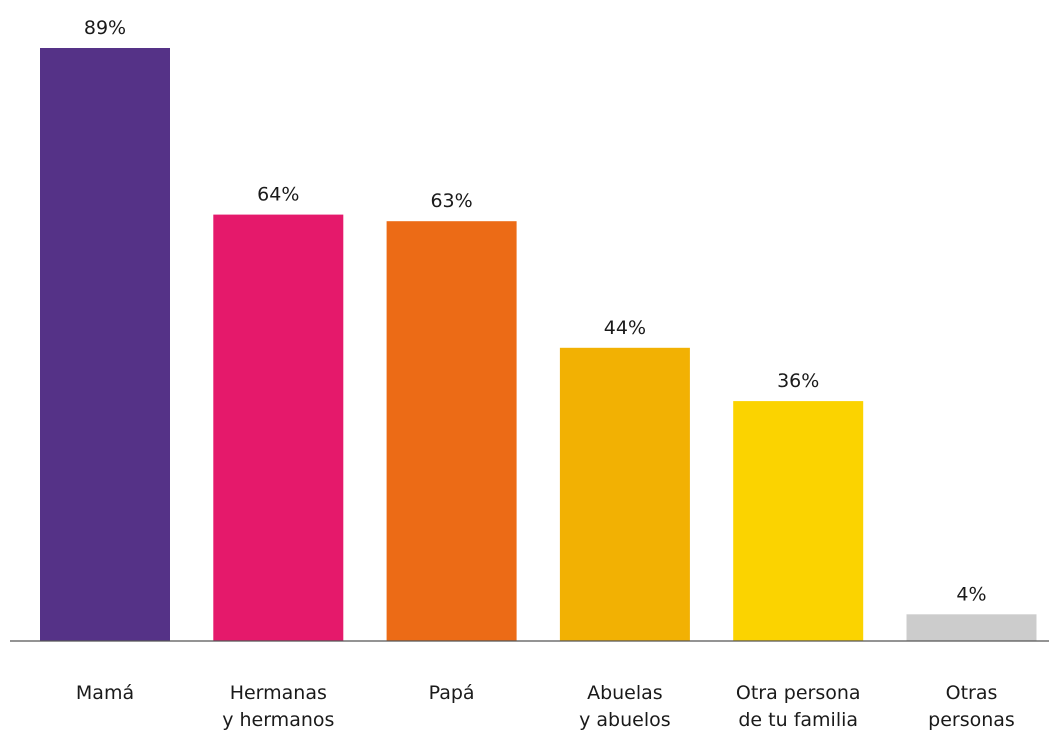  What do you see at coordinates (278, 693) in the screenshot?
I see `category-label-1: Hermanas` at bounding box center [278, 693].